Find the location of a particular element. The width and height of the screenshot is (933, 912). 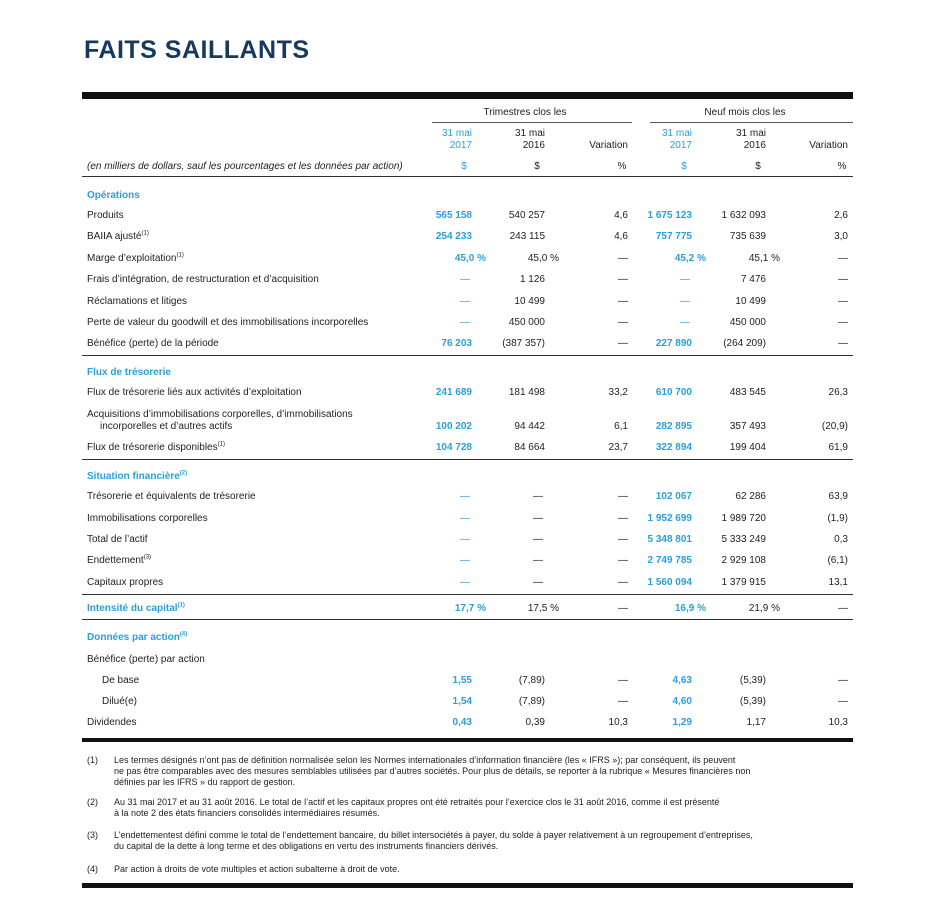

column-header-1: 31 mai is located at coordinates (456, 133).